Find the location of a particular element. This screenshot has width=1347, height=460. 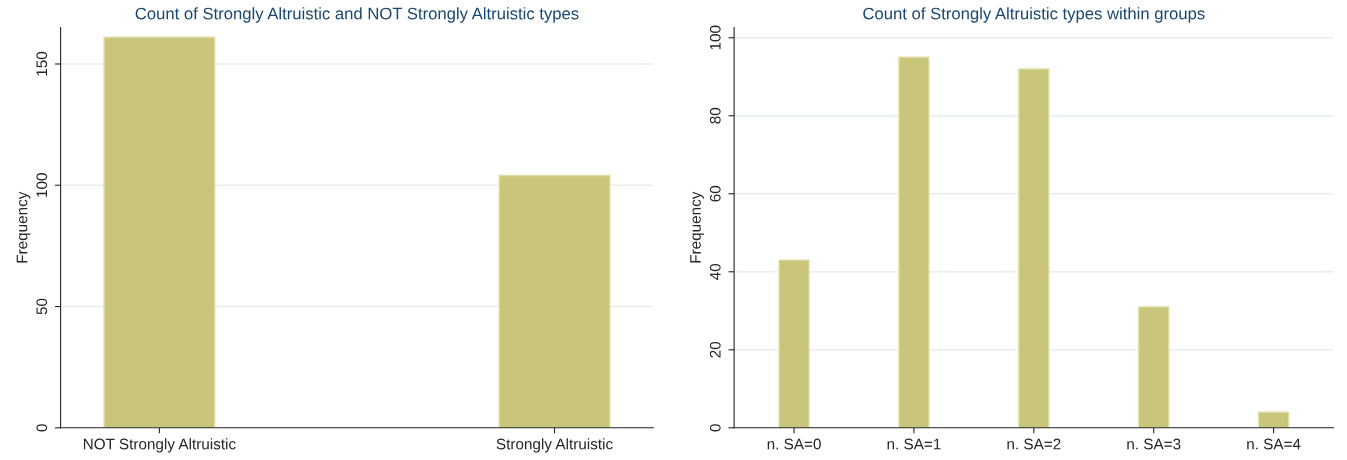

y-tick-label: 20 is located at coordinates (715, 349).